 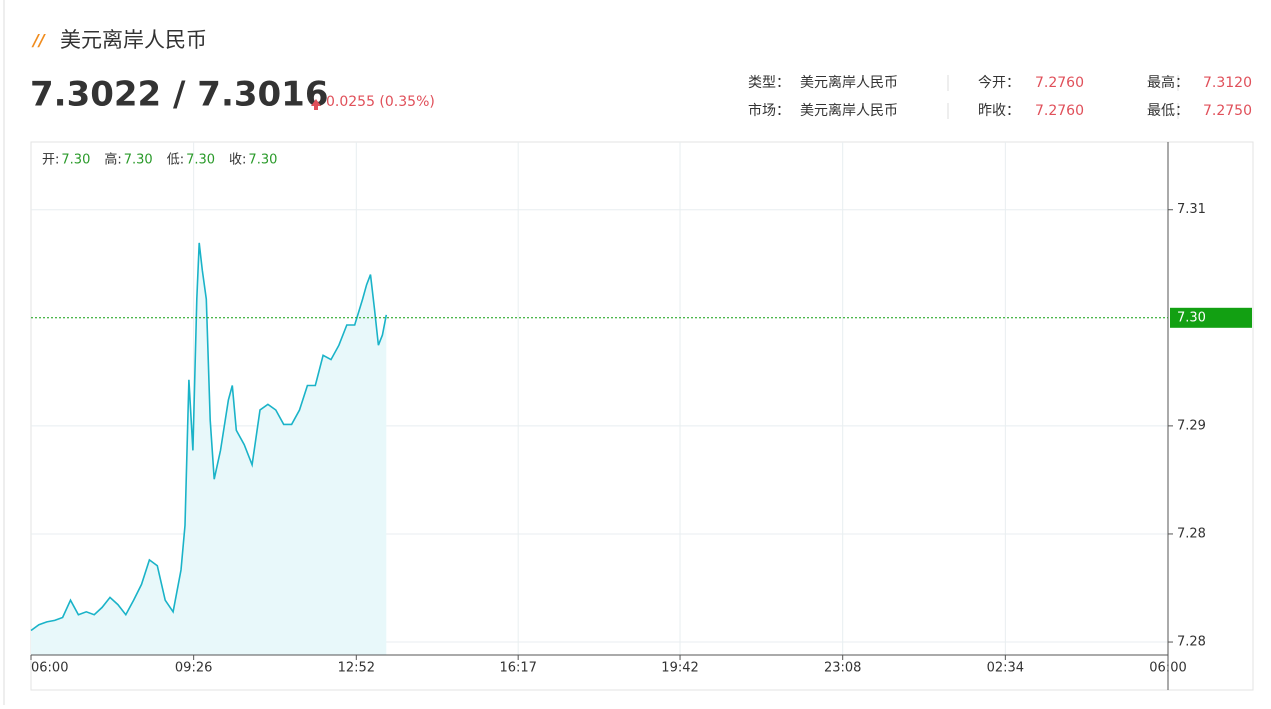 What do you see at coordinates (380, 102) in the screenshot?
I see `change: 0.0255 (0.35%)` at bounding box center [380, 102].